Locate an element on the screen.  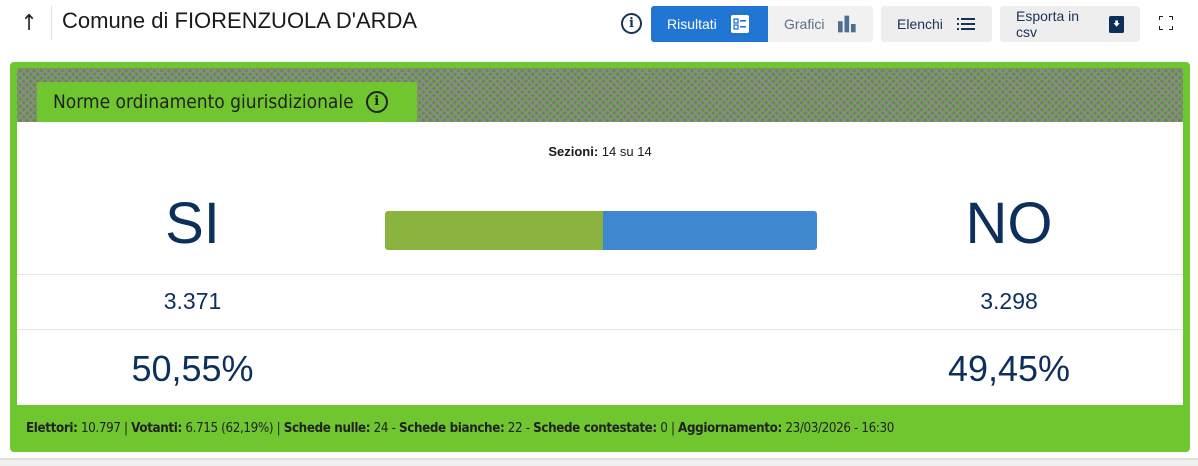
page-title: Comune di FIORENZUOLA D'ARDA is located at coordinates (240, 20).